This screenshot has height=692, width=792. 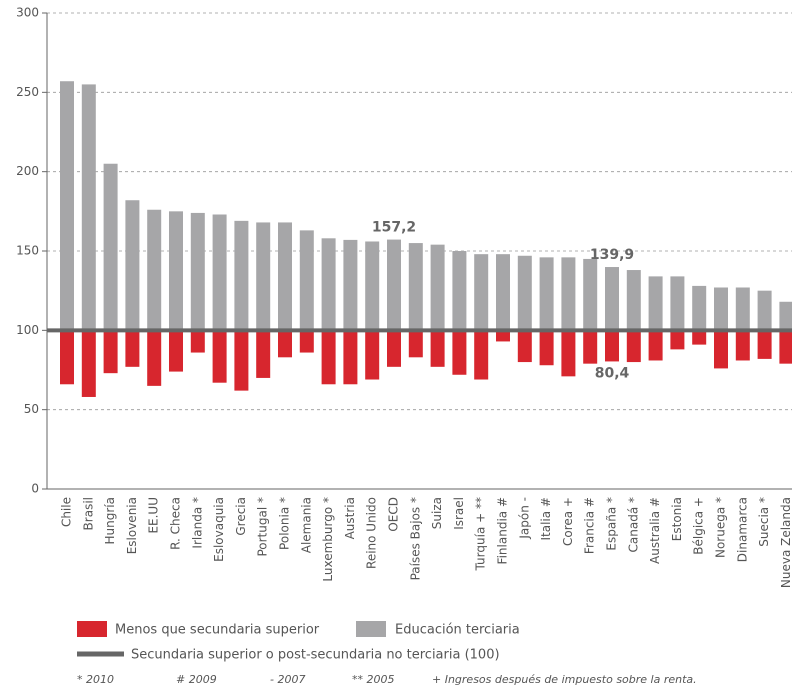 I want to click on value-label: 157,2, so click(x=394, y=228).